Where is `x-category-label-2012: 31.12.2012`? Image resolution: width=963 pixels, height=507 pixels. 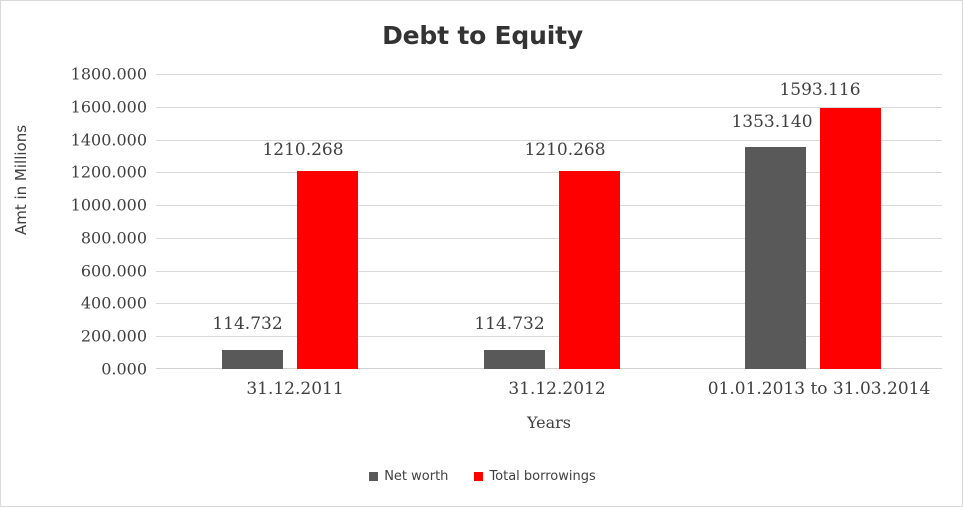 x-category-label-2012: 31.12.2012 is located at coordinates (557, 389).